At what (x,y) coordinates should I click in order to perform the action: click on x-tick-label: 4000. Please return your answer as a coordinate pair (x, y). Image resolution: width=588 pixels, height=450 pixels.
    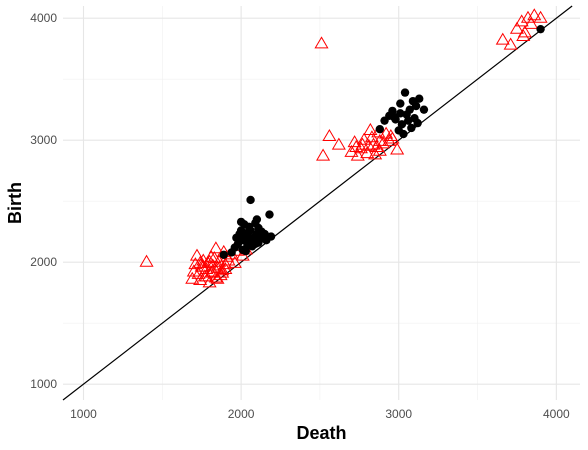
    Looking at the image, I should click on (556, 414).